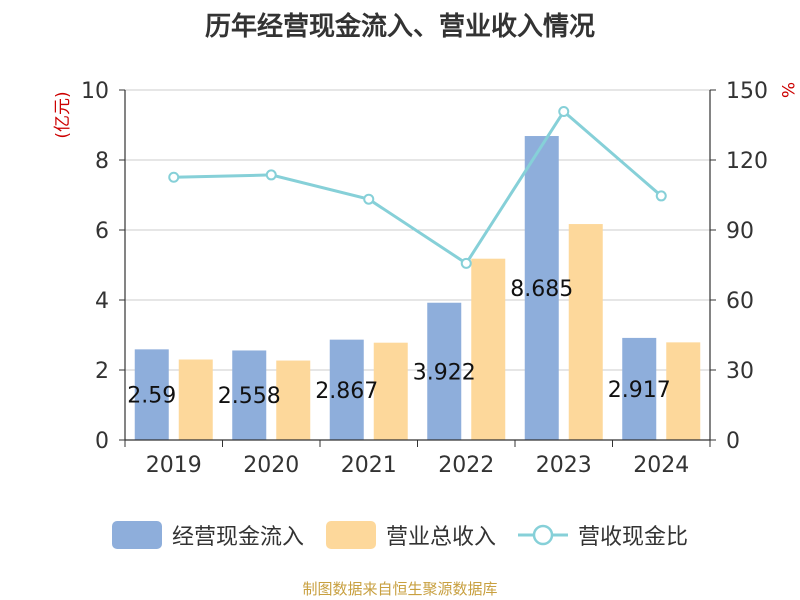 This screenshot has width=800, height=600. I want to click on data-label: 2.917, so click(639, 390).